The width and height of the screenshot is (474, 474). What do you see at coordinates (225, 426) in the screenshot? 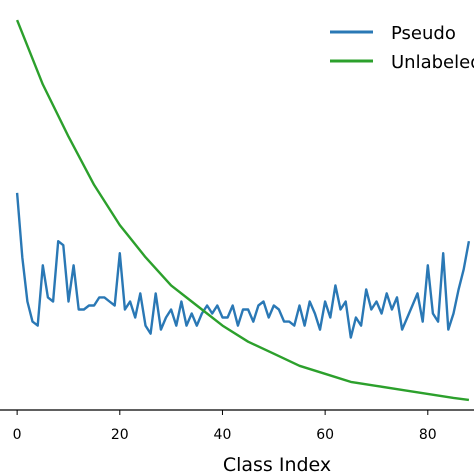
I see `x-axis-ticks: 0 20 40 60 80` at bounding box center [225, 426].